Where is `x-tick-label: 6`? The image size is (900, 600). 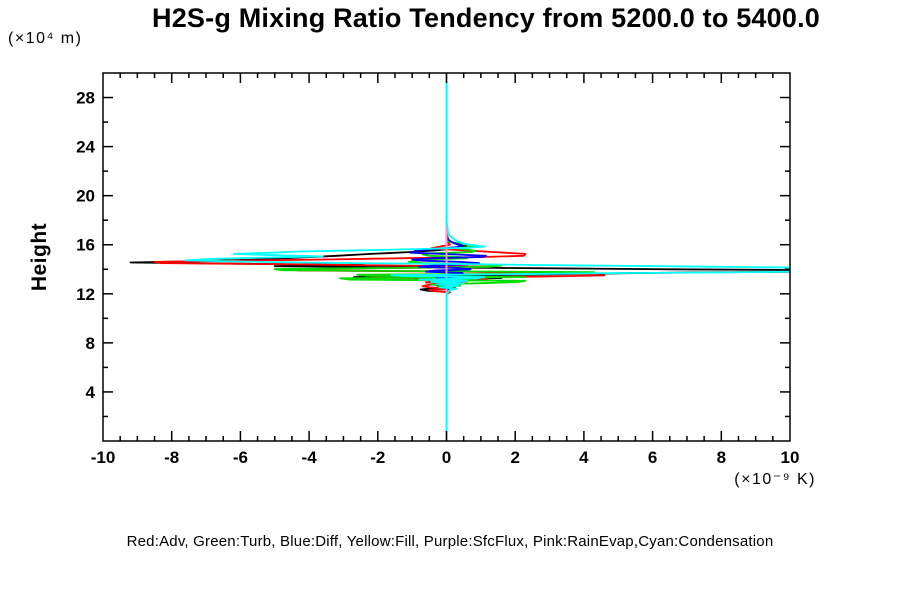
x-tick-label: 6 is located at coordinates (652, 457).